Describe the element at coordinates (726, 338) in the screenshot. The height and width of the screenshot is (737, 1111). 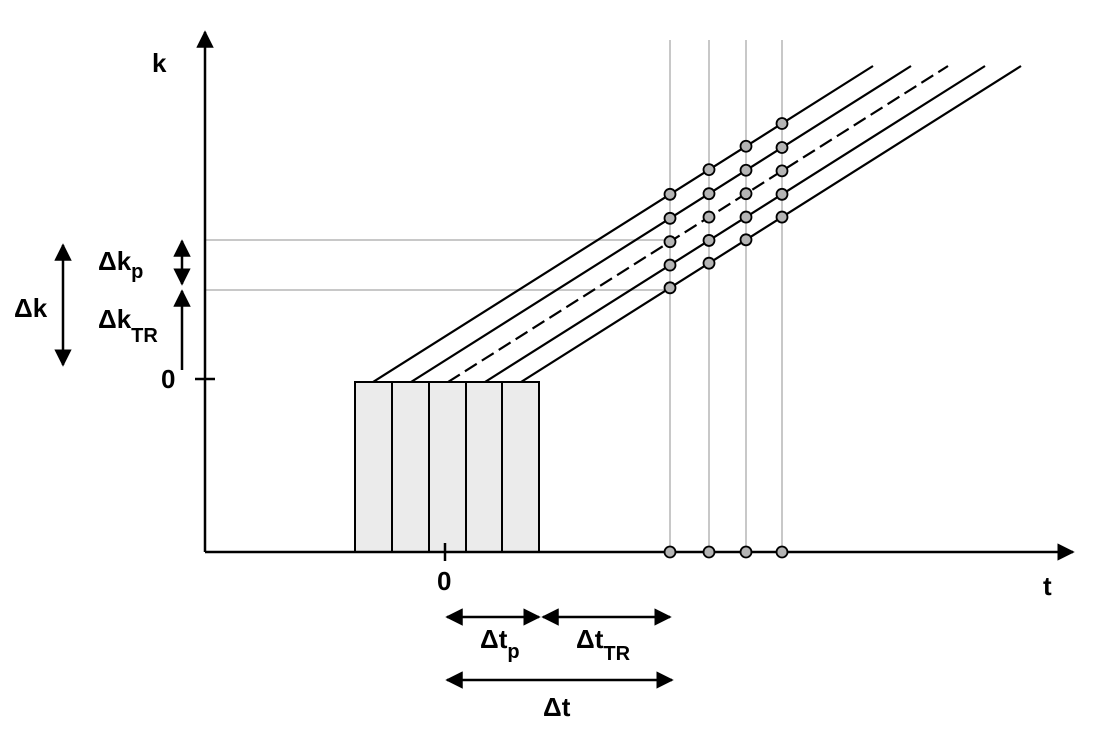
I see `sample-points` at that location.